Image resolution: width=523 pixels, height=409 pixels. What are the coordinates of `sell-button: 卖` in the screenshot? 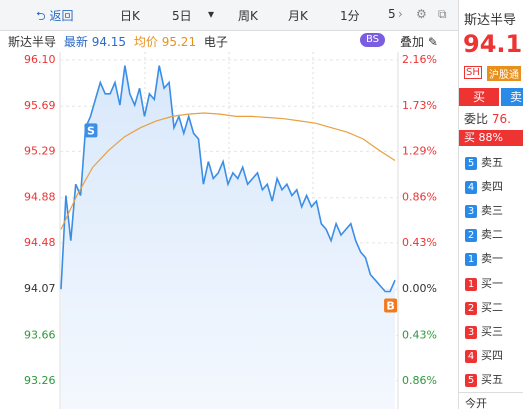 It's located at (512, 97).